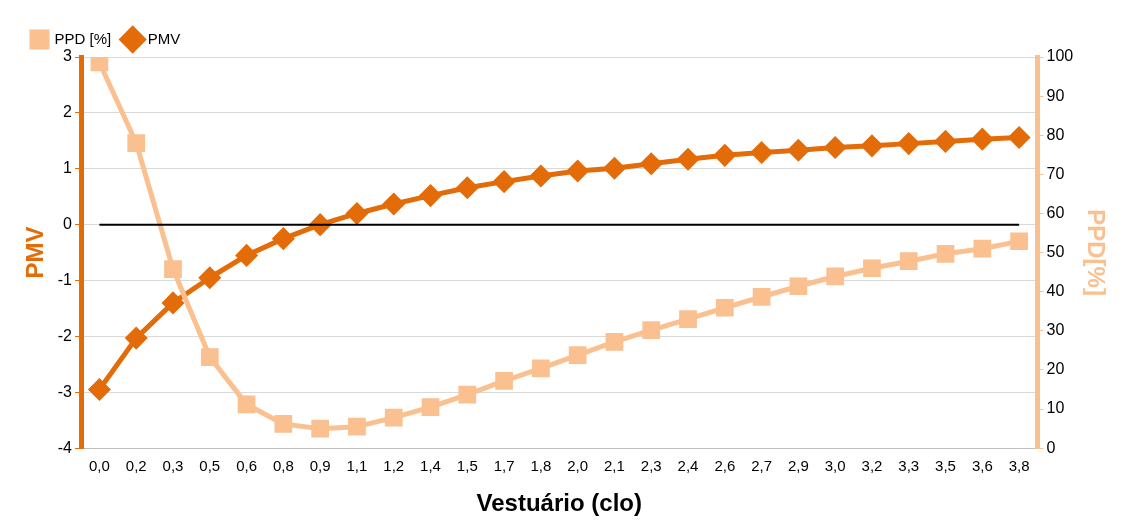 The image size is (1131, 531). I want to click on x-tick-label: 0,3, so click(173, 466).